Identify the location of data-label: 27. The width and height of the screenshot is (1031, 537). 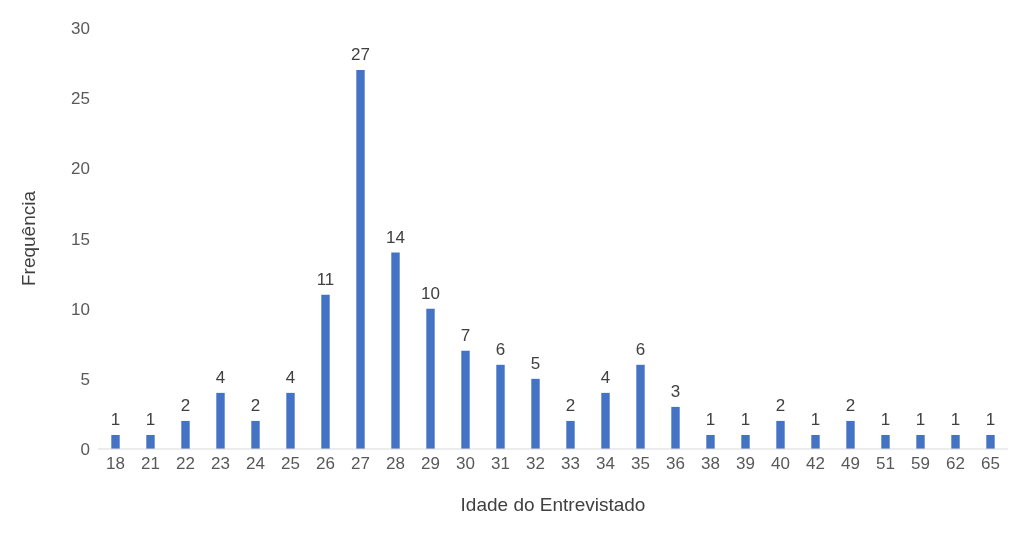
(360, 55).